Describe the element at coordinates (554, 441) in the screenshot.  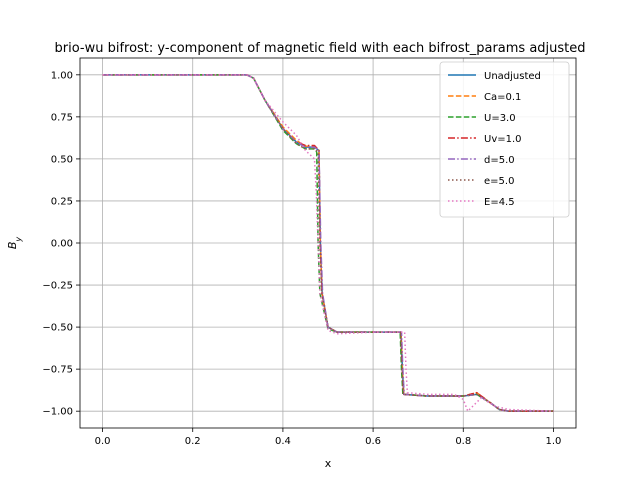
I see `x-tick-label: 1.0` at that location.